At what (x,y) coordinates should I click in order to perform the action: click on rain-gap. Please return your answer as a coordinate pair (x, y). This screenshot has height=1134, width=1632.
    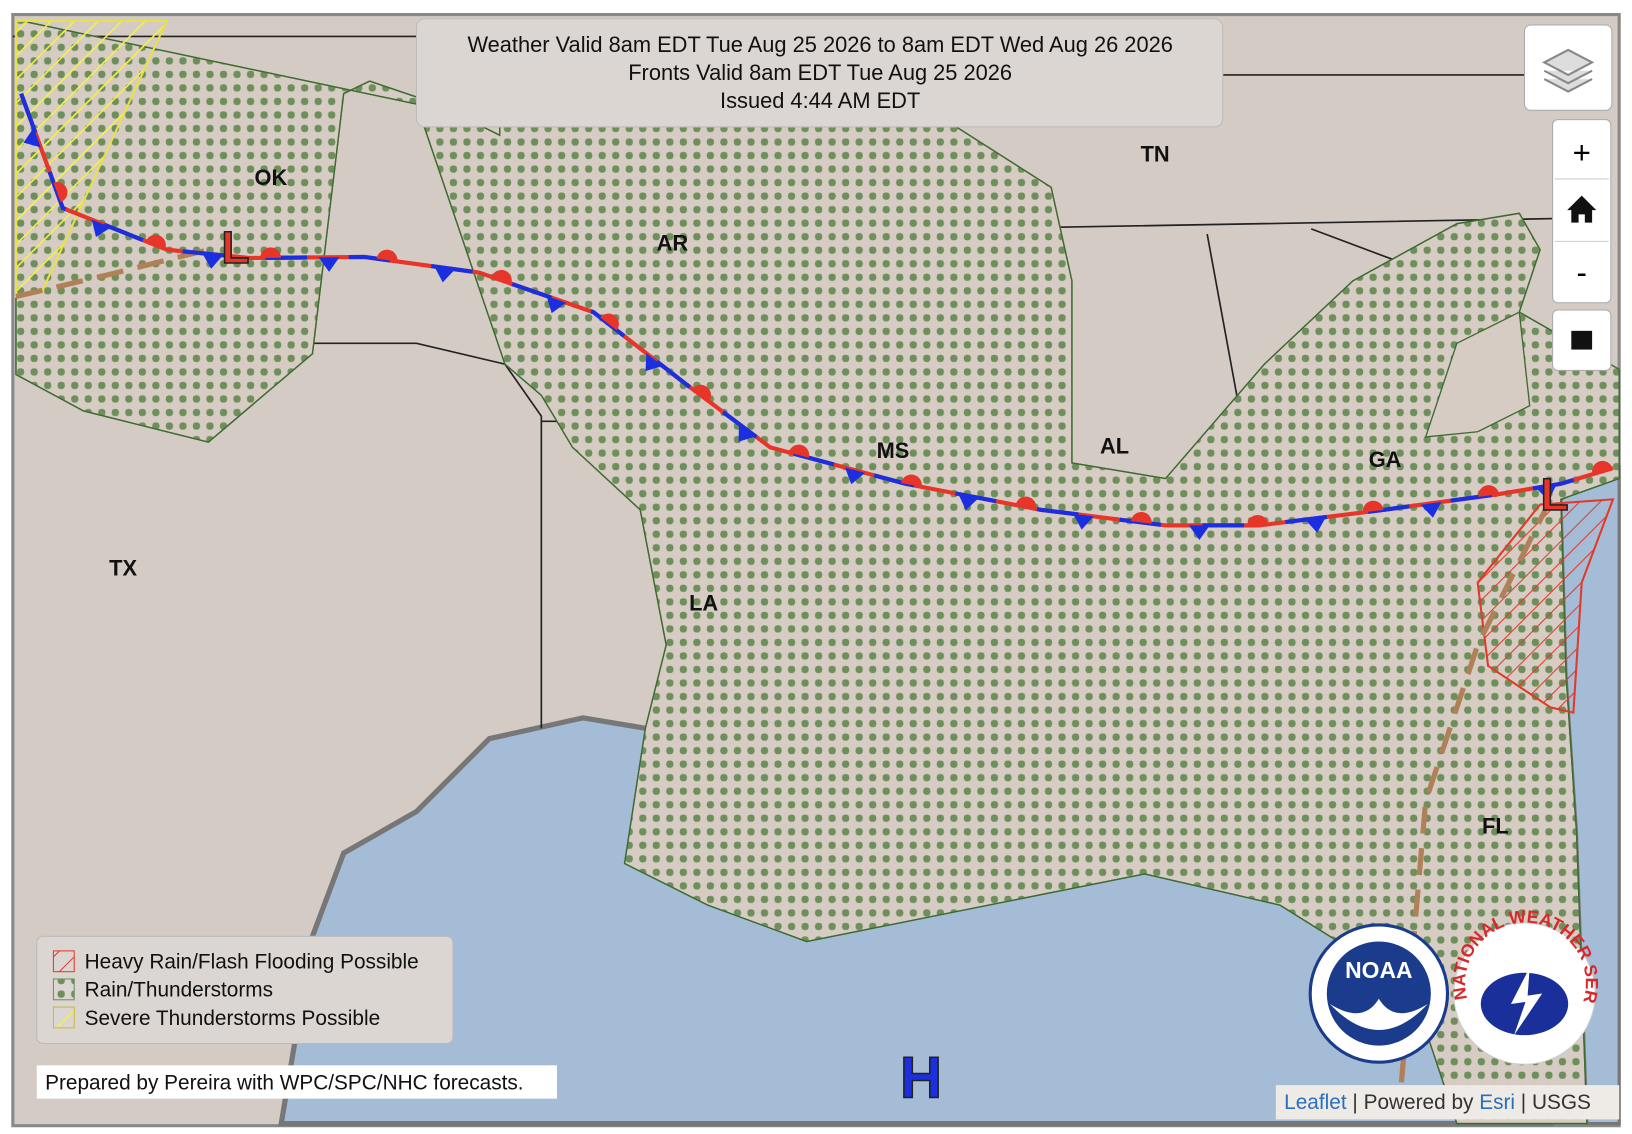
    Looking at the image, I should click on (1477, 374).